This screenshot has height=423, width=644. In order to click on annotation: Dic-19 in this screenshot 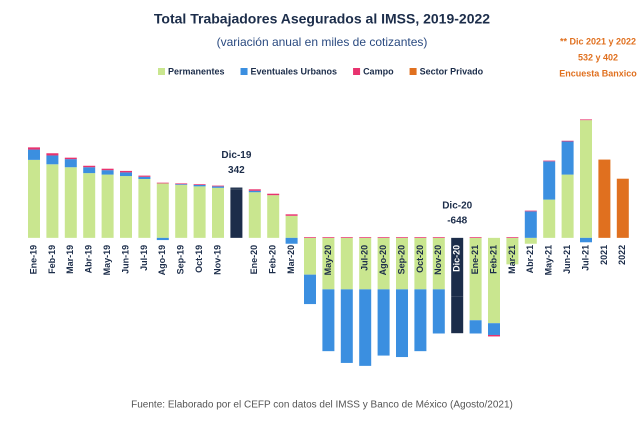, I will do `click(236, 155)`.